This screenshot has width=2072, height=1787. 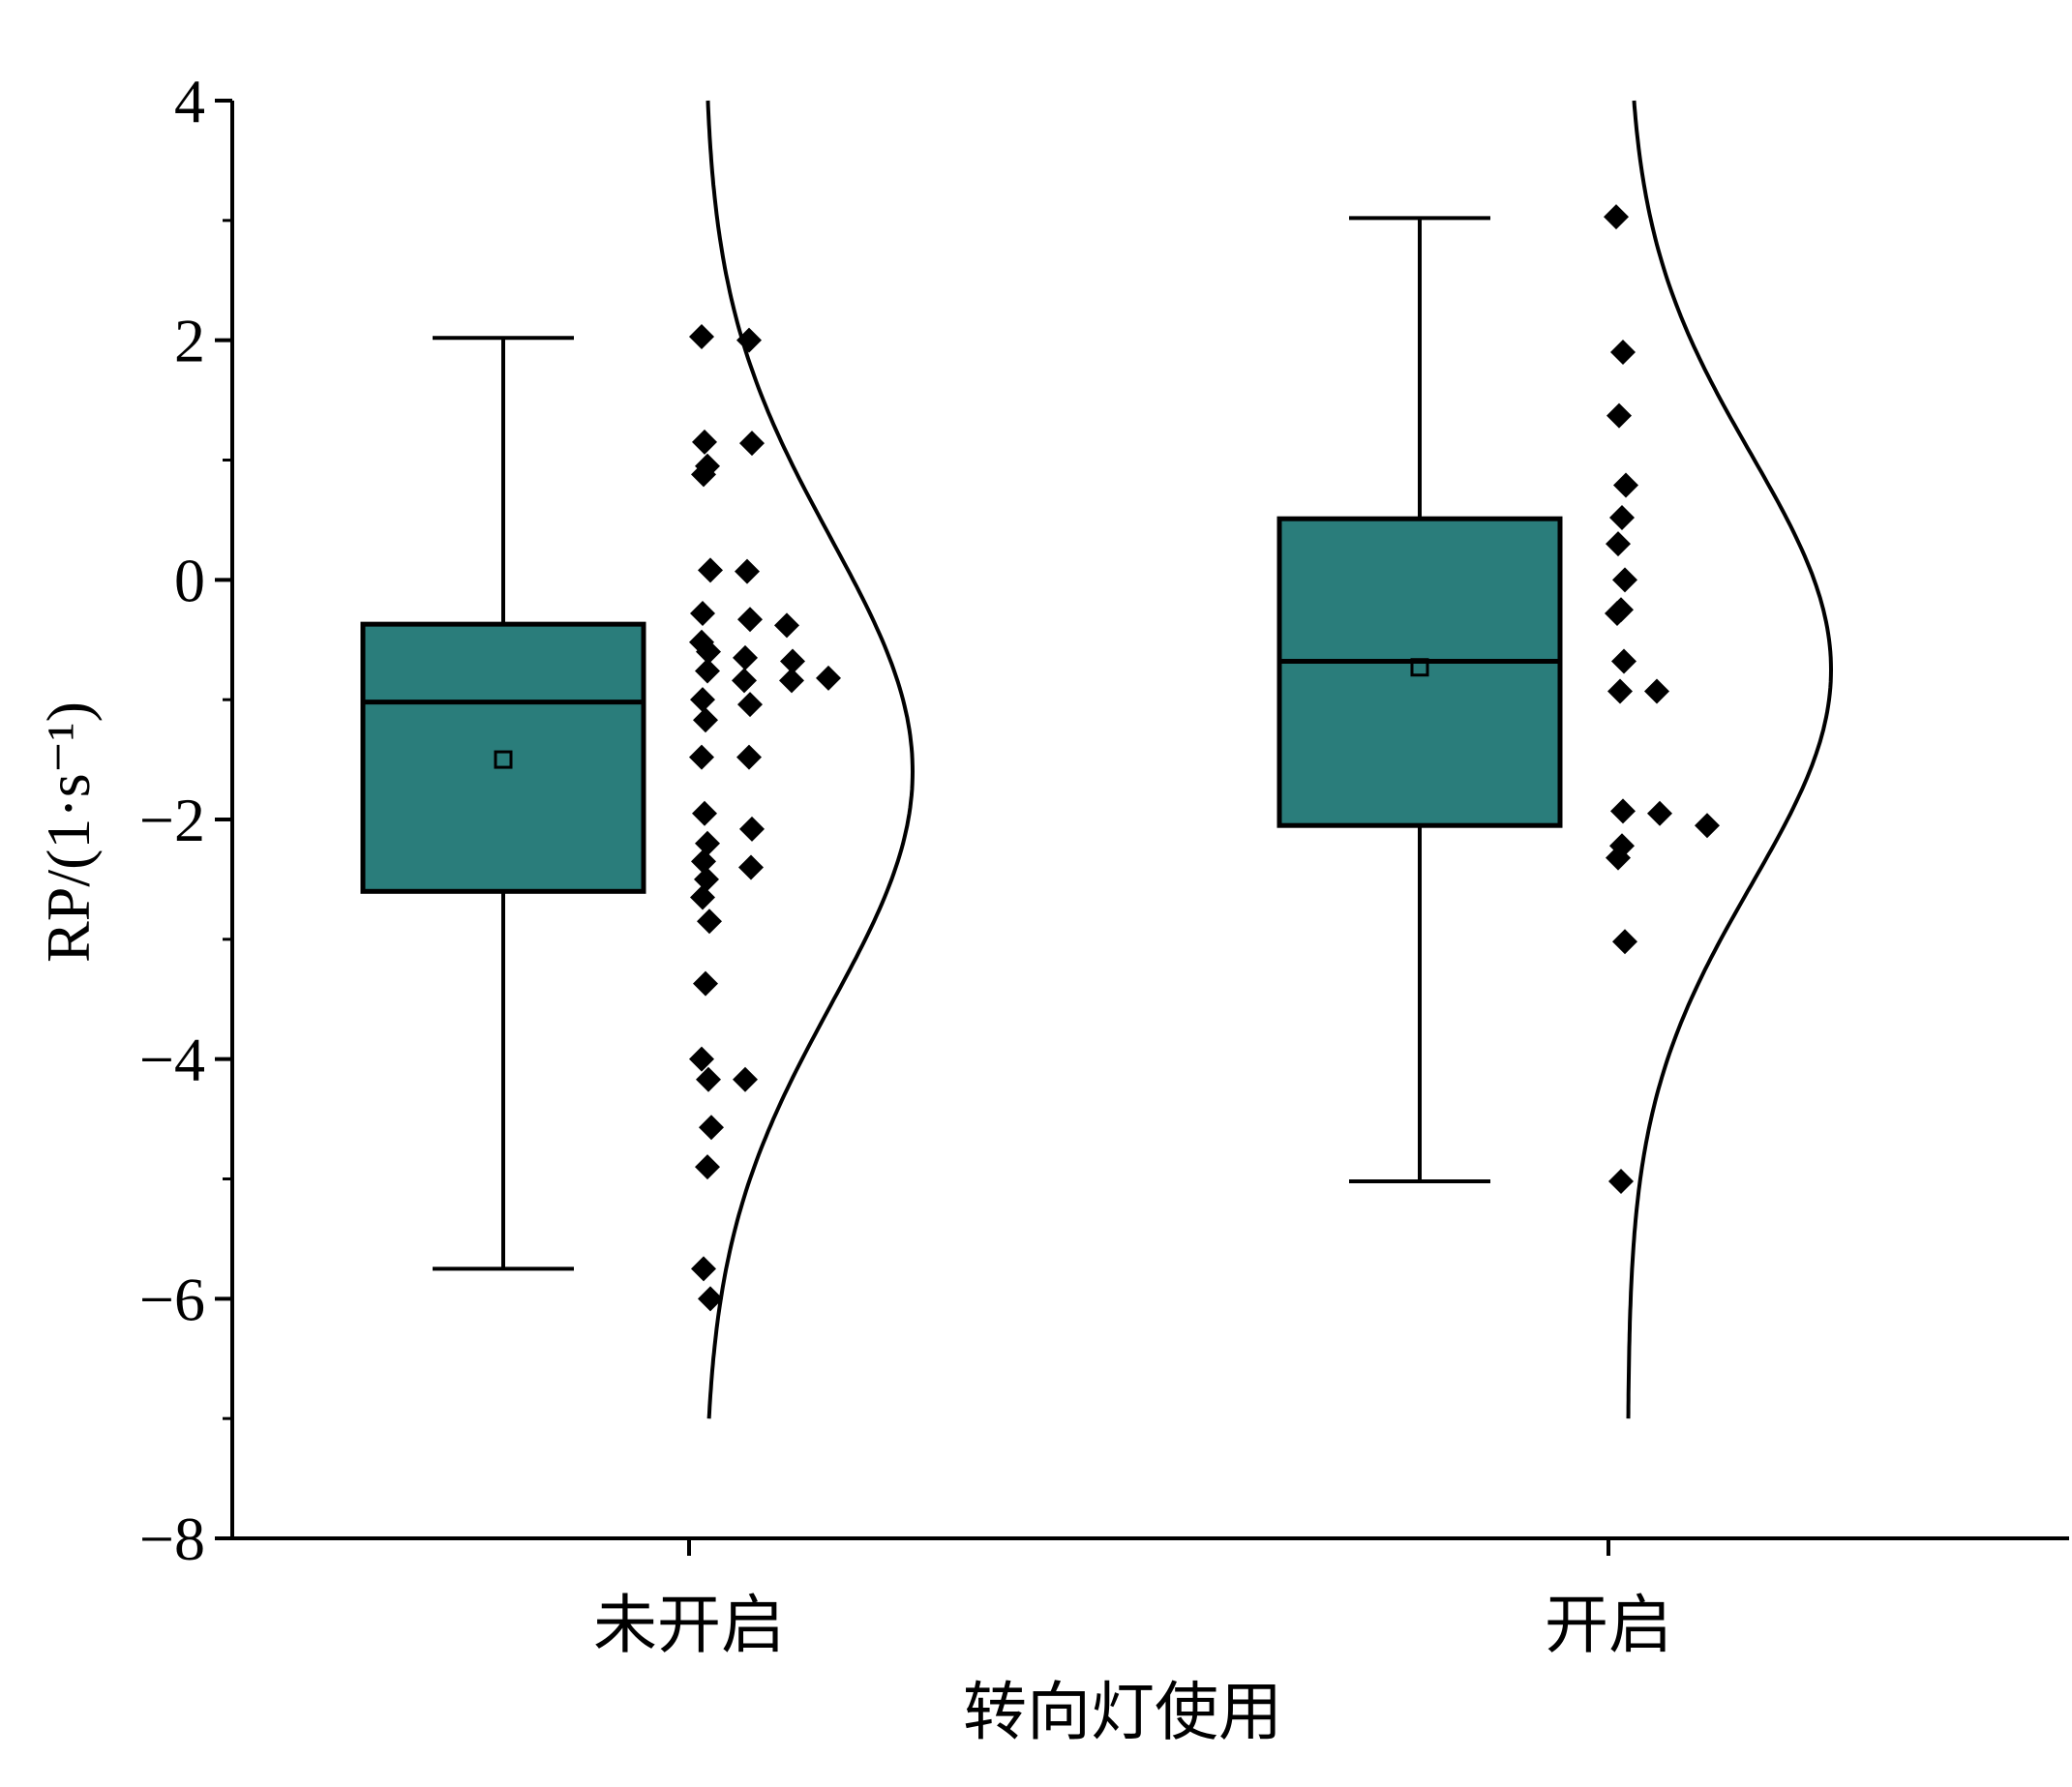 What do you see at coordinates (1122, 1712) in the screenshot?
I see `x-axis-title: 转向灯使用` at bounding box center [1122, 1712].